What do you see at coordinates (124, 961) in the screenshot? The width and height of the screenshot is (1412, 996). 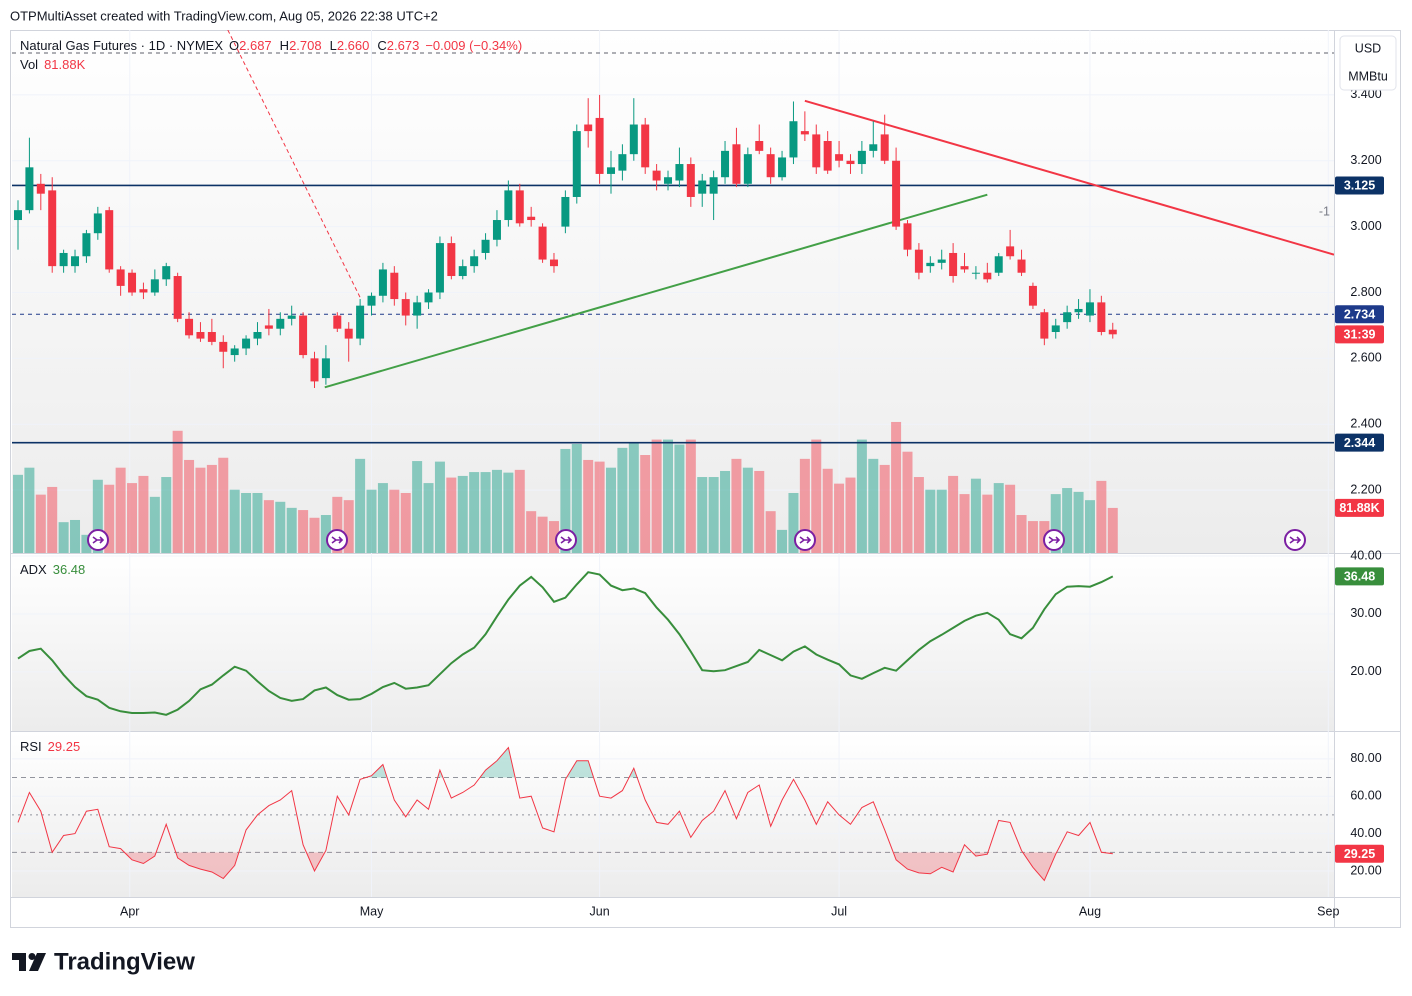 I see `brand: TradingView` at bounding box center [124, 961].